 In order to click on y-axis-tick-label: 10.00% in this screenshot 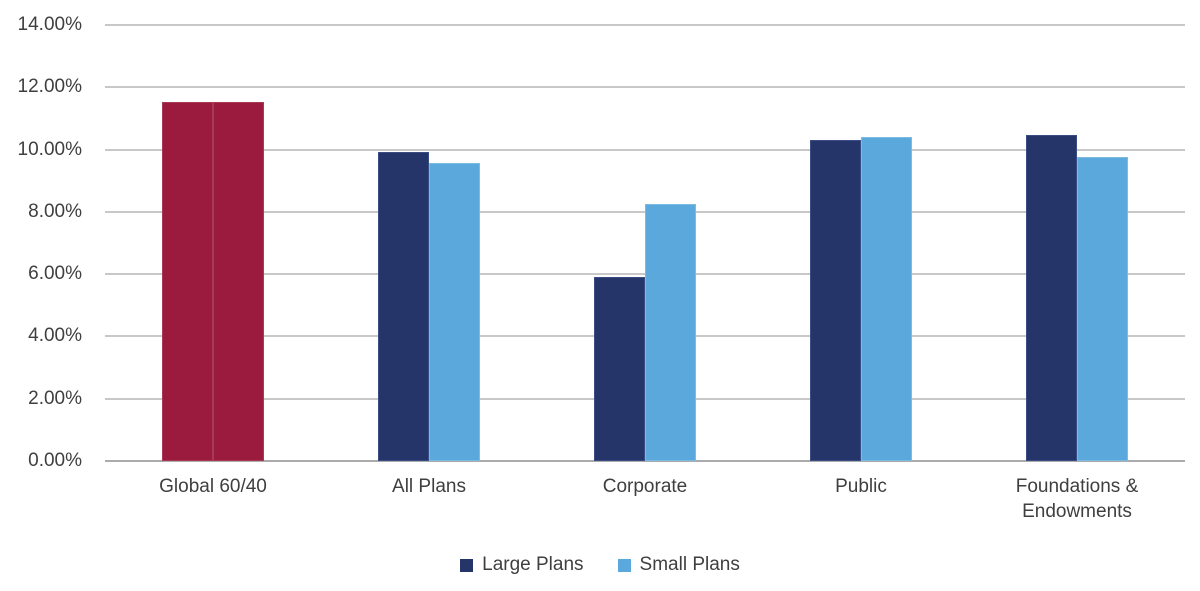, I will do `click(49, 149)`.